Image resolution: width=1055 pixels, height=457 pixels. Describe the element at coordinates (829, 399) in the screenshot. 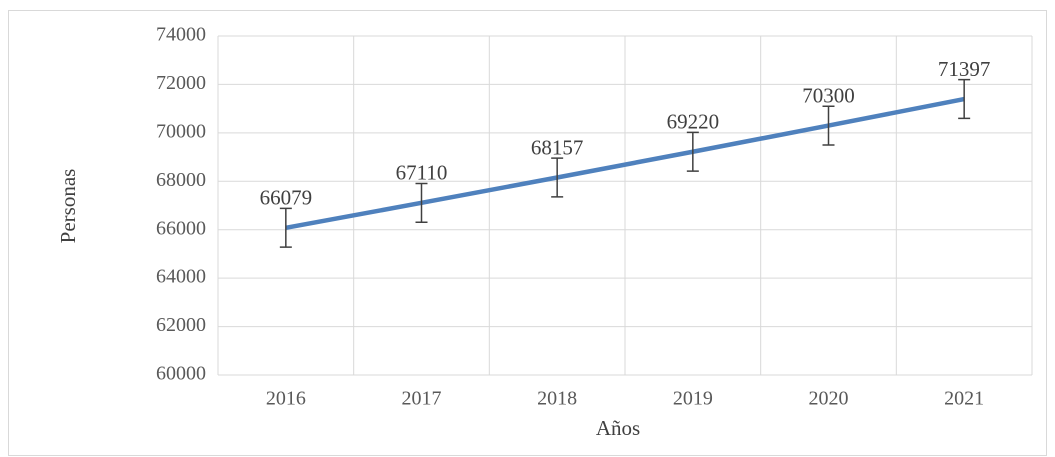

I see `x-tick-label: 2020` at that location.